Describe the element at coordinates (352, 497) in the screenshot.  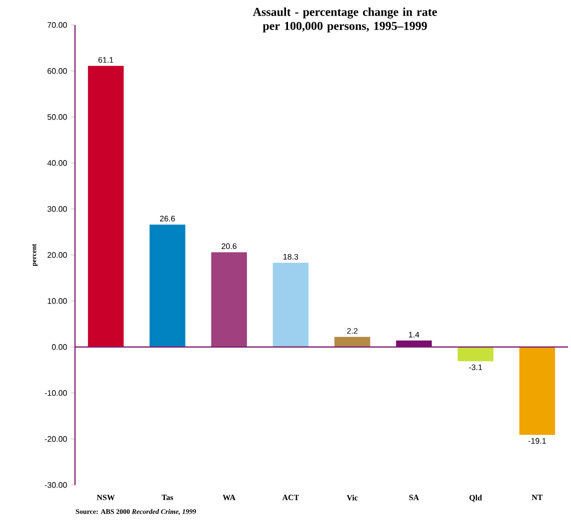
I see `x-tick-label: Vic` at that location.